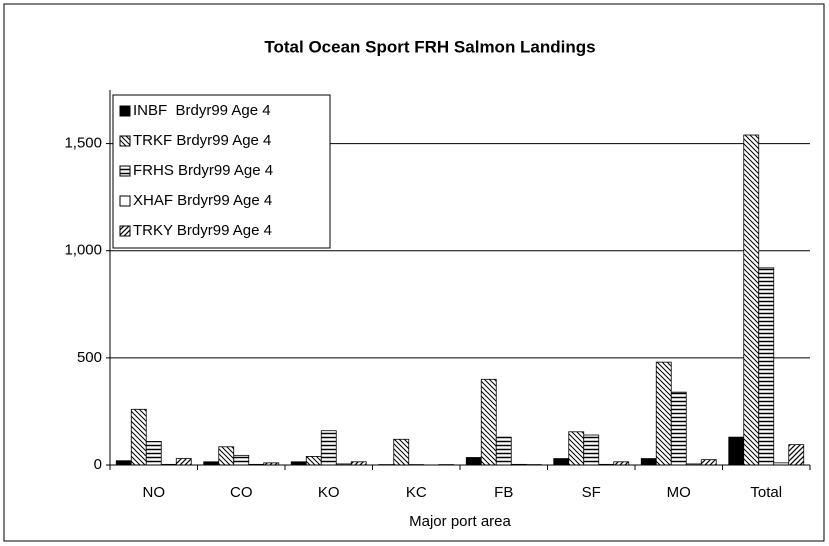 The width and height of the screenshot is (829, 546). What do you see at coordinates (503, 492) in the screenshot?
I see `x-tick-label: FB` at bounding box center [503, 492].